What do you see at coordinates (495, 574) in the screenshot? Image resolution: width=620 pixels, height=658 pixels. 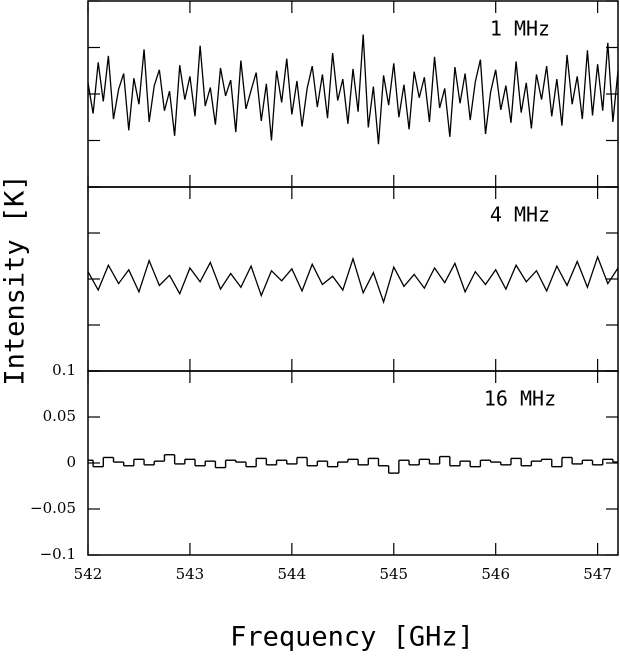 I see `x-tick-label: 546` at bounding box center [495, 574].